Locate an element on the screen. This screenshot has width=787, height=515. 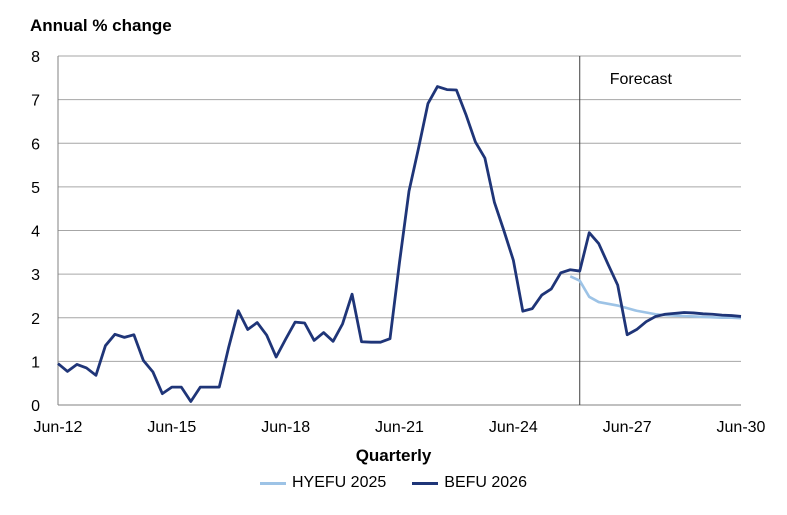
y-tick-label-0: 0 is located at coordinates (35, 406).